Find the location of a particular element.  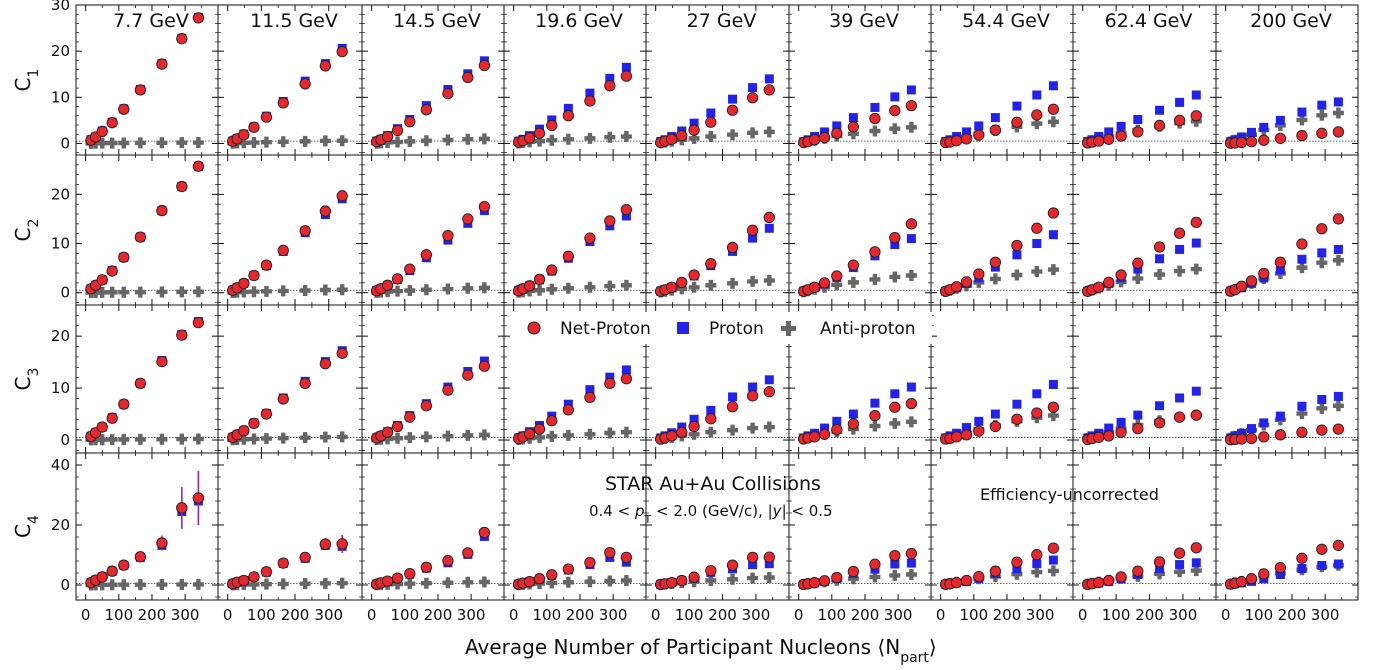

x-tick-label: 0 is located at coordinates (372, 615).